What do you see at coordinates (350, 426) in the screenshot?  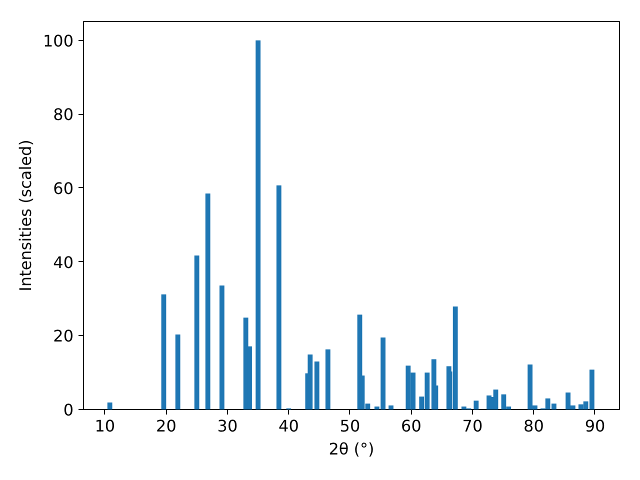 I see `x-tick-label: 50` at bounding box center [350, 426].